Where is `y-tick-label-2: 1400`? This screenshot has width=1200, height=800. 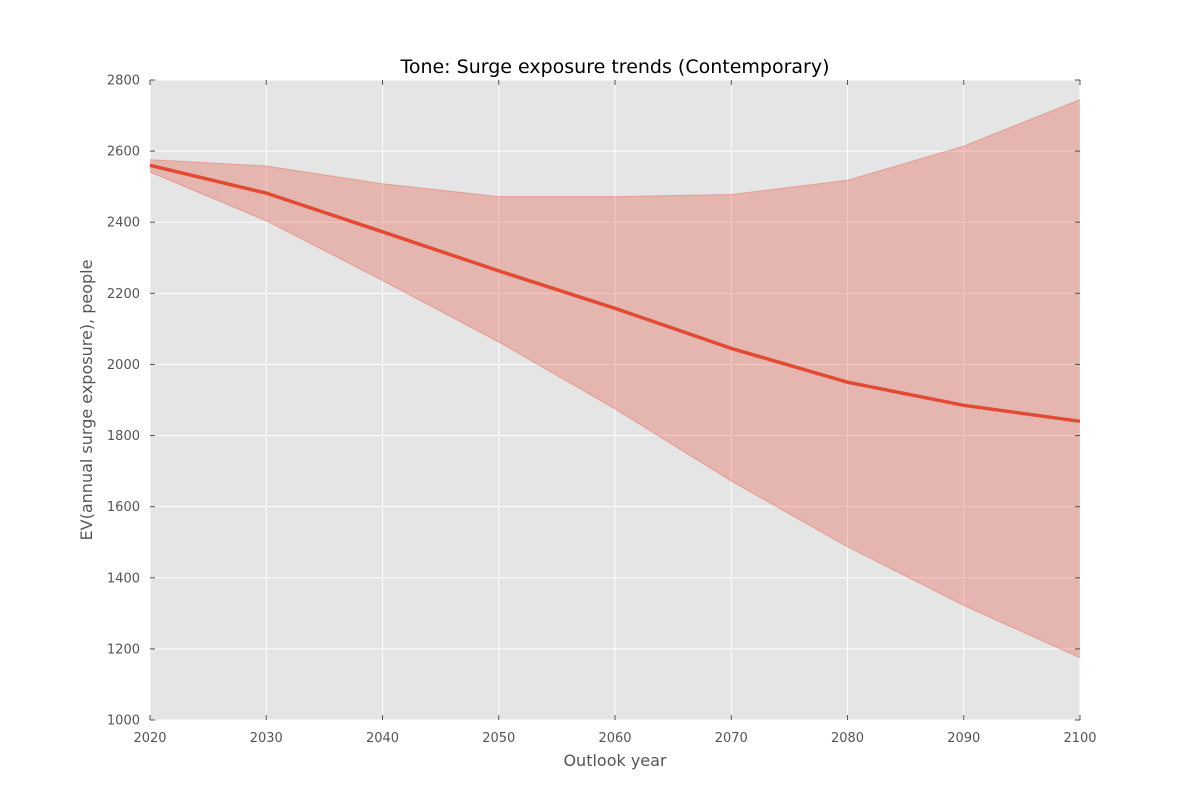
y-tick-label-2: 1400 is located at coordinates (123, 578).